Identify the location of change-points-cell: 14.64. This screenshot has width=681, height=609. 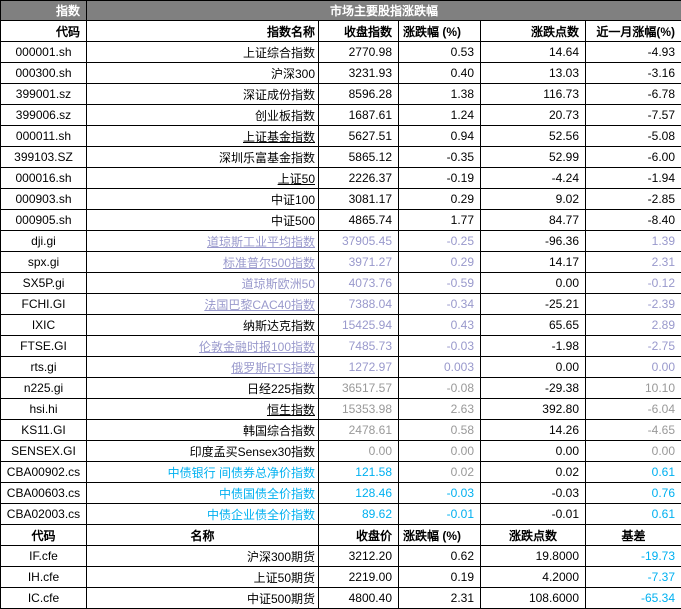
(533, 52).